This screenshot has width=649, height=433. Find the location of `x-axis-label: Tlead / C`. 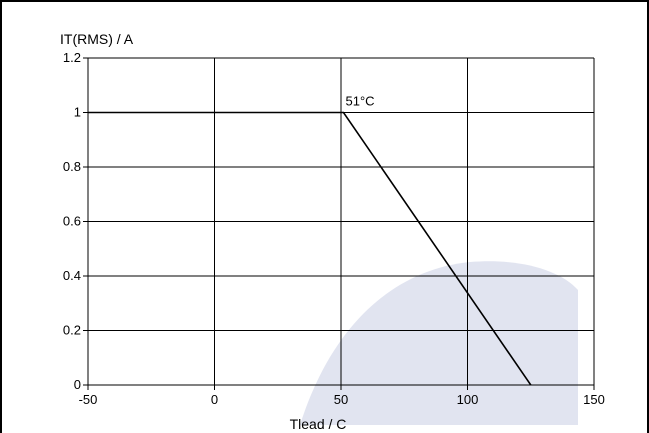

x-axis-label: Tlead / C is located at coordinates (318, 424).